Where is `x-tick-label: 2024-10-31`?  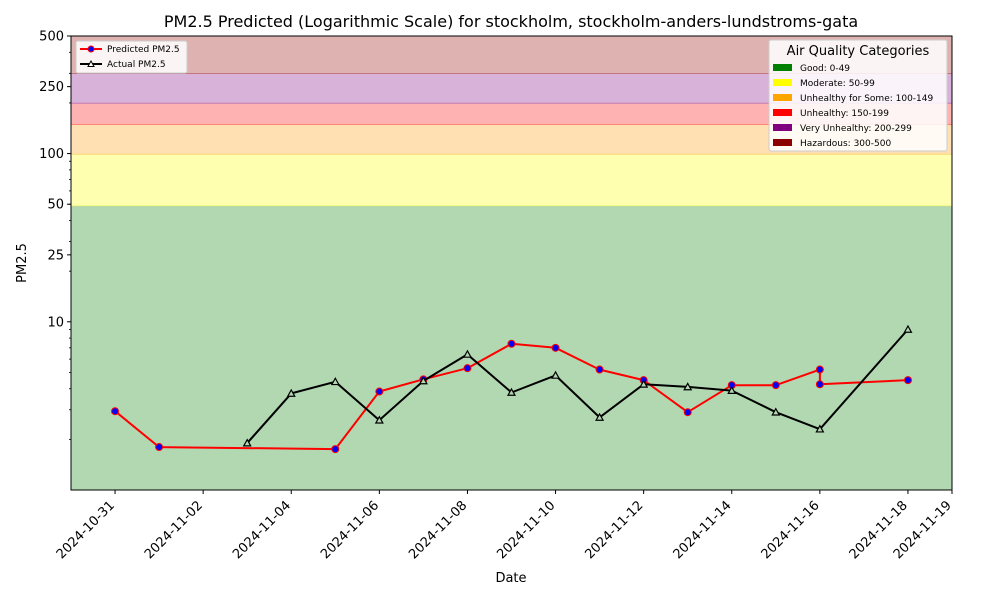
x-tick-label: 2024-10-31 is located at coordinates (86, 530).